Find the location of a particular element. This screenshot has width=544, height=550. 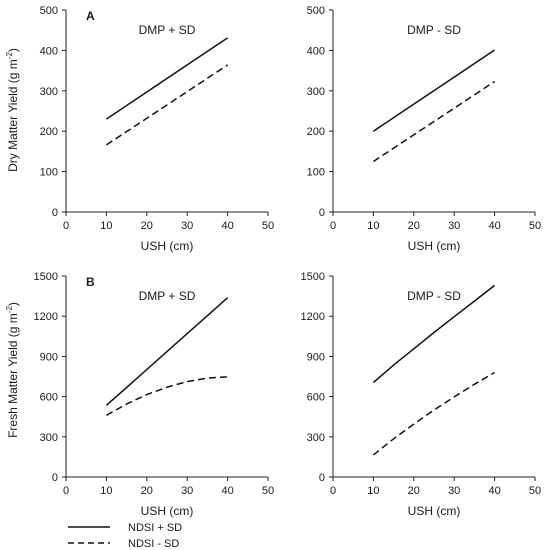

legend-label-solid: NDSI + SD is located at coordinates (155, 528).